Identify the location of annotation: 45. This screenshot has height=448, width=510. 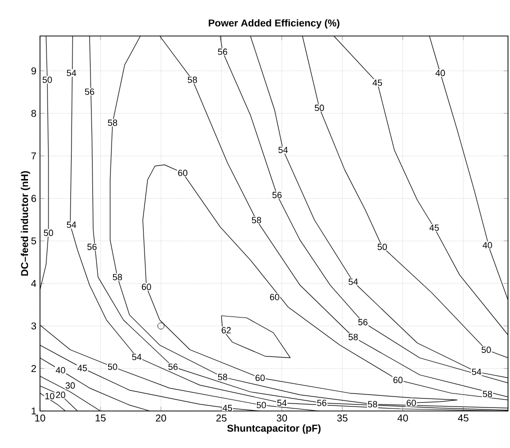
(434, 227).